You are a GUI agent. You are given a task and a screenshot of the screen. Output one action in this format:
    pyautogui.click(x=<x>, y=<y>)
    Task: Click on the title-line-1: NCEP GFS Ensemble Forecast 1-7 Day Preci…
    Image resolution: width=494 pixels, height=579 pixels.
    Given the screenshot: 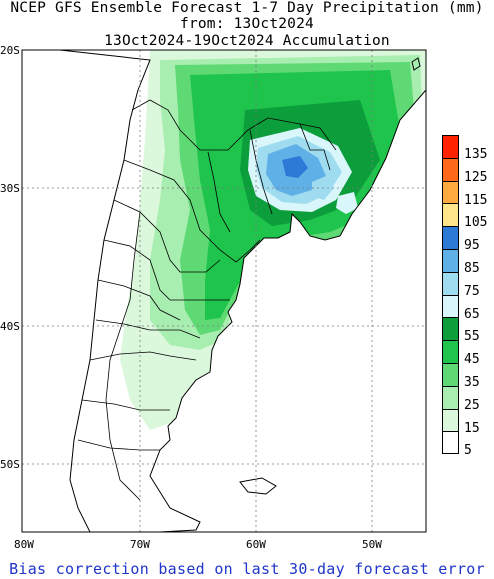 What is the action you would take?
    pyautogui.click(x=247, y=8)
    